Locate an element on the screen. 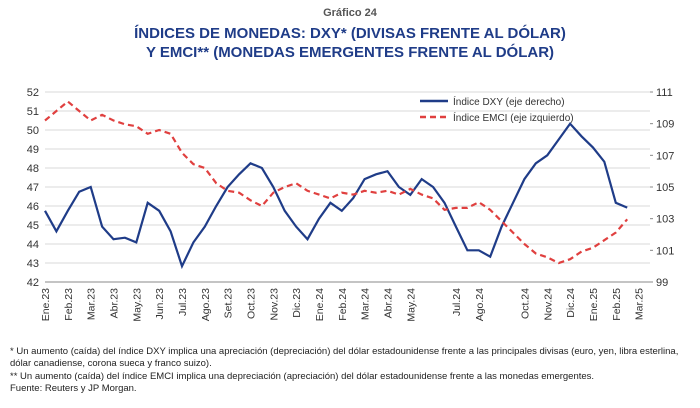 The height and width of the screenshot is (408, 700). x-tick-label: Feb.24 is located at coordinates (343, 304).